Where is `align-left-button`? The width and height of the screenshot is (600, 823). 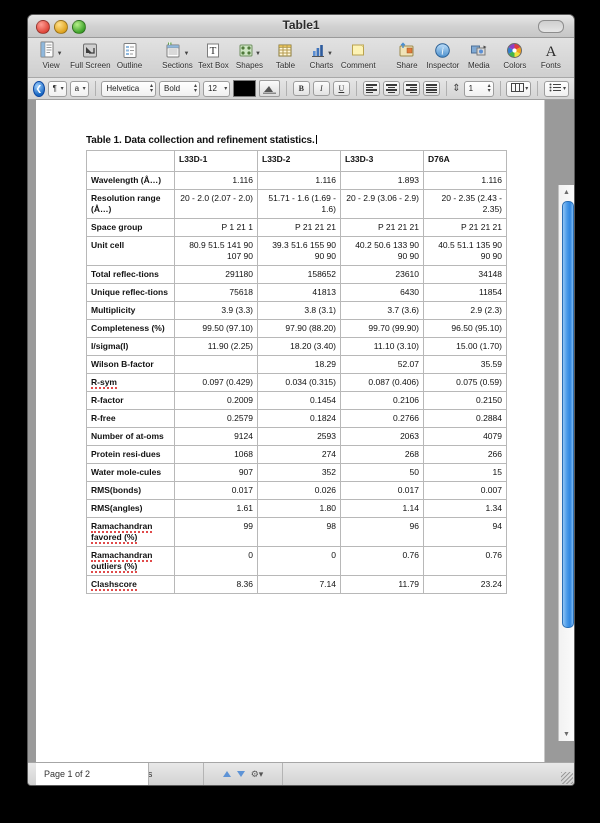
align-left-button is located at coordinates (371, 88).